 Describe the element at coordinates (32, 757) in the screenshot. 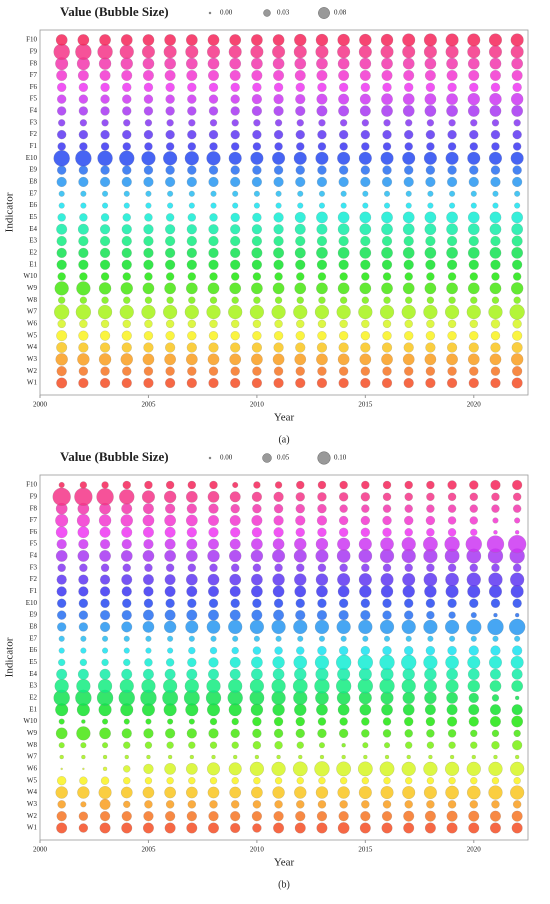

I see `y-tick-label: W7` at that location.